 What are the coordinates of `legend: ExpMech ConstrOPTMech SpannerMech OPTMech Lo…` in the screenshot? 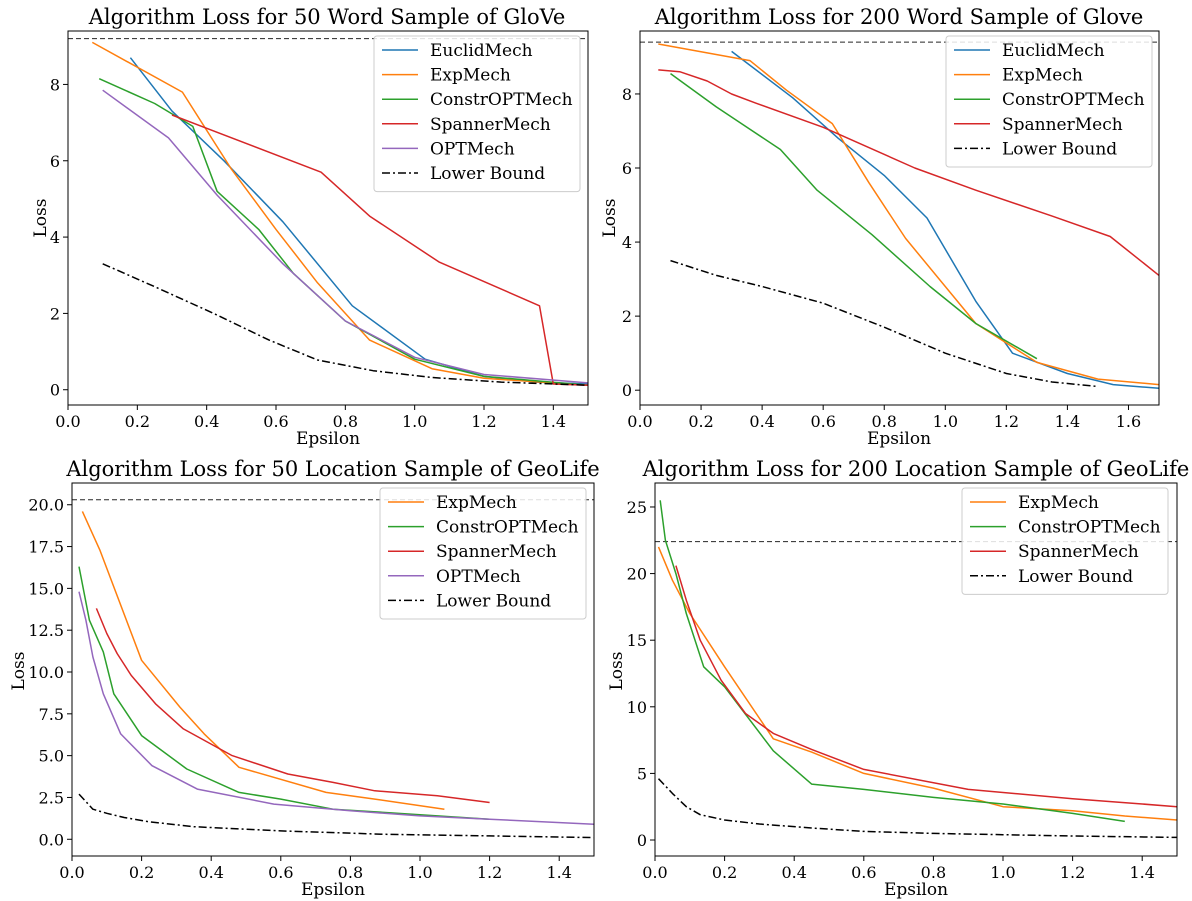 It's located at (483, 553).